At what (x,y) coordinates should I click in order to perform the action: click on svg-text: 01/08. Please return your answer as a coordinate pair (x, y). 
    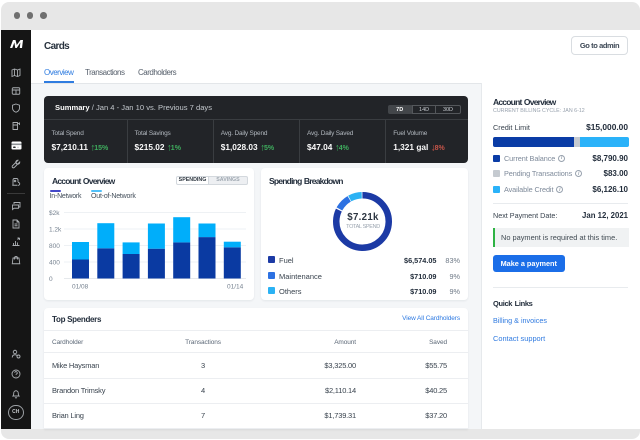
    Looking at the image, I should click on (80, 287).